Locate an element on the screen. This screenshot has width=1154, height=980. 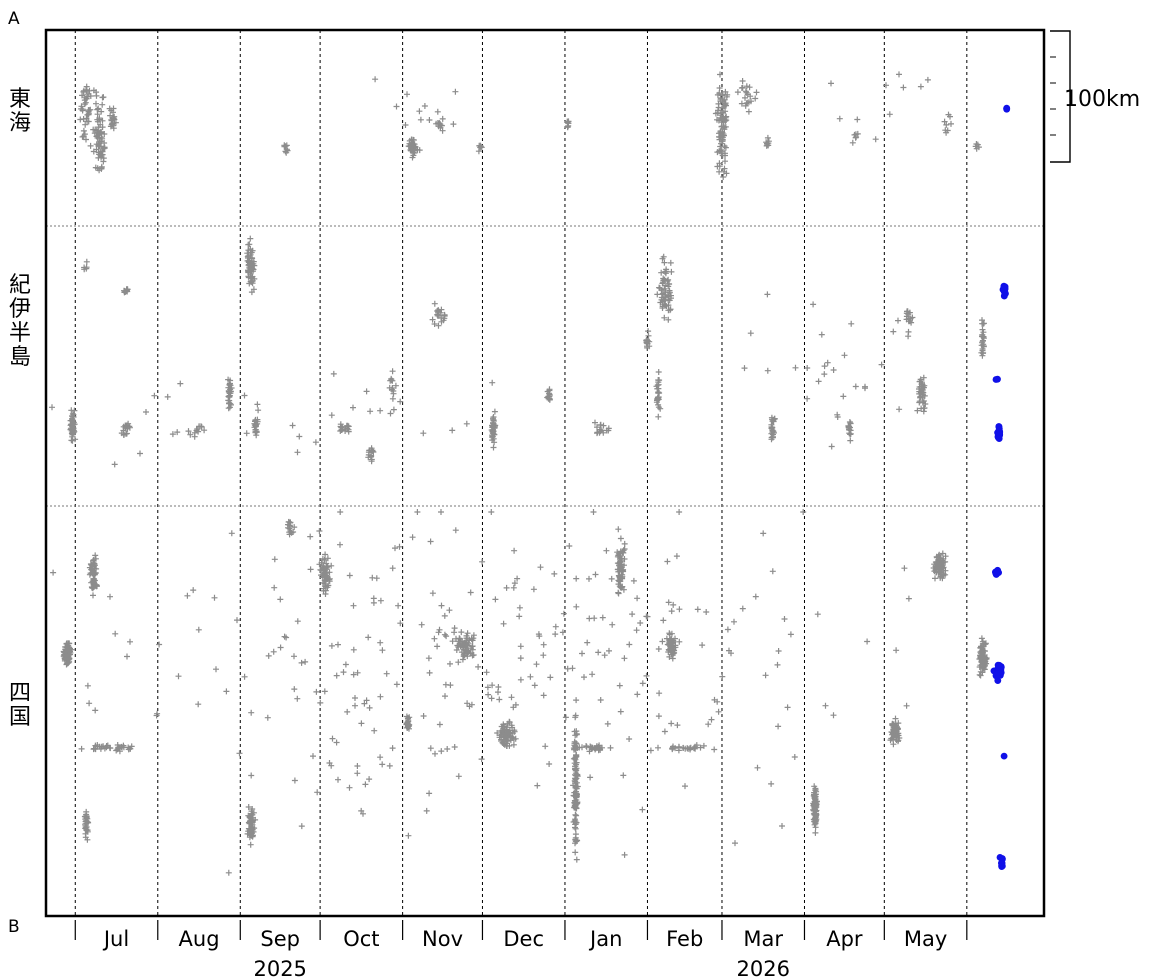
scale-bar-line is located at coordinates (1060, 96).